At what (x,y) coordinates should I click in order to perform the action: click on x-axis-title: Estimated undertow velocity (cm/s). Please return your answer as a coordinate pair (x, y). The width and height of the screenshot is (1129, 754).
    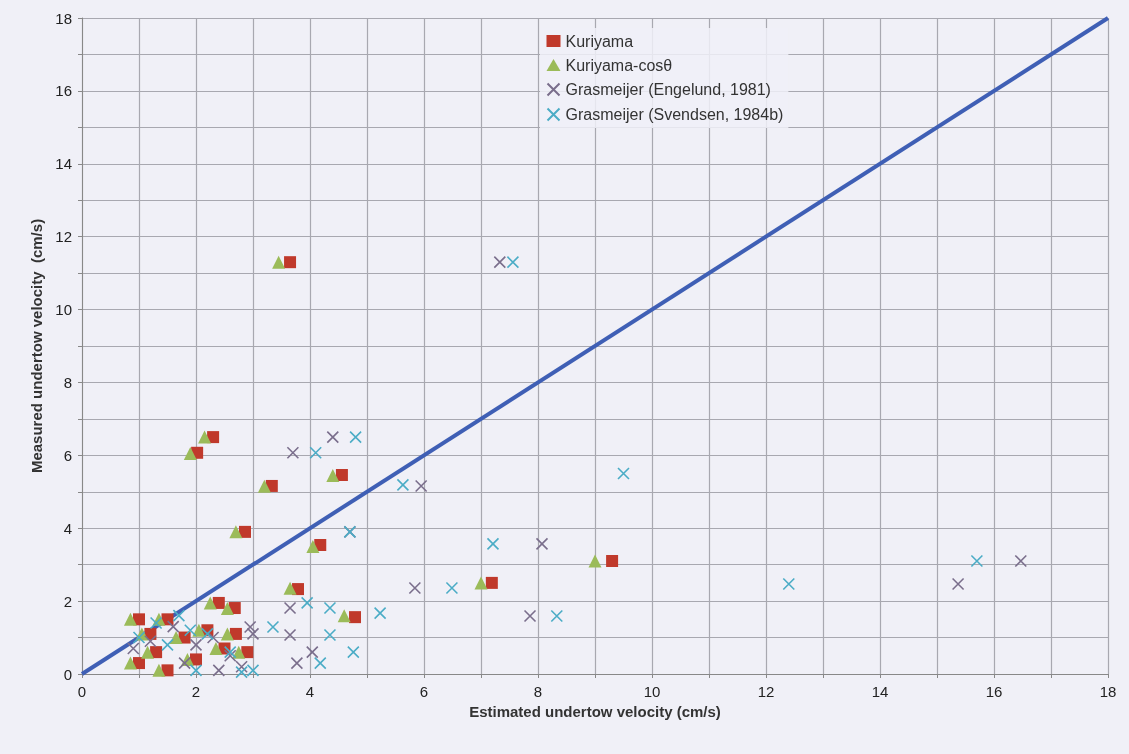
    Looking at the image, I should click on (595, 711).